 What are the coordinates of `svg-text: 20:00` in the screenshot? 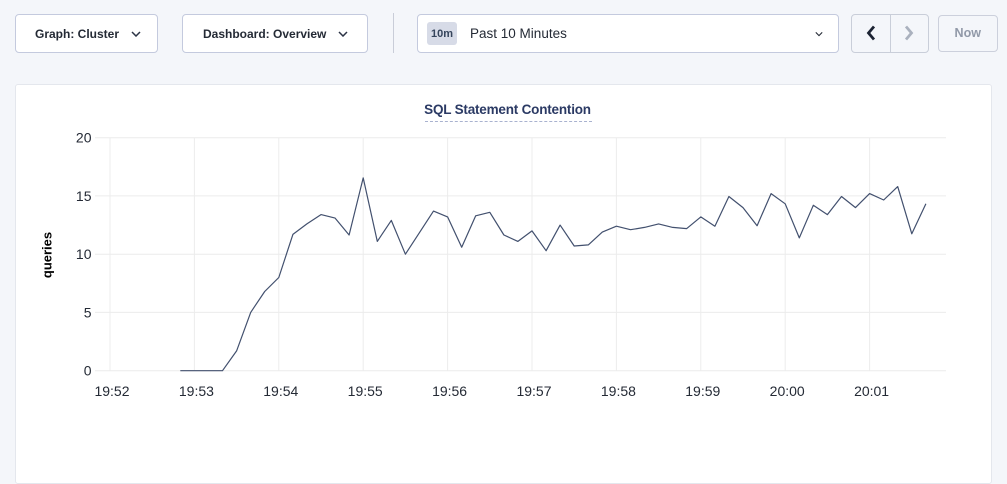 It's located at (787, 391).